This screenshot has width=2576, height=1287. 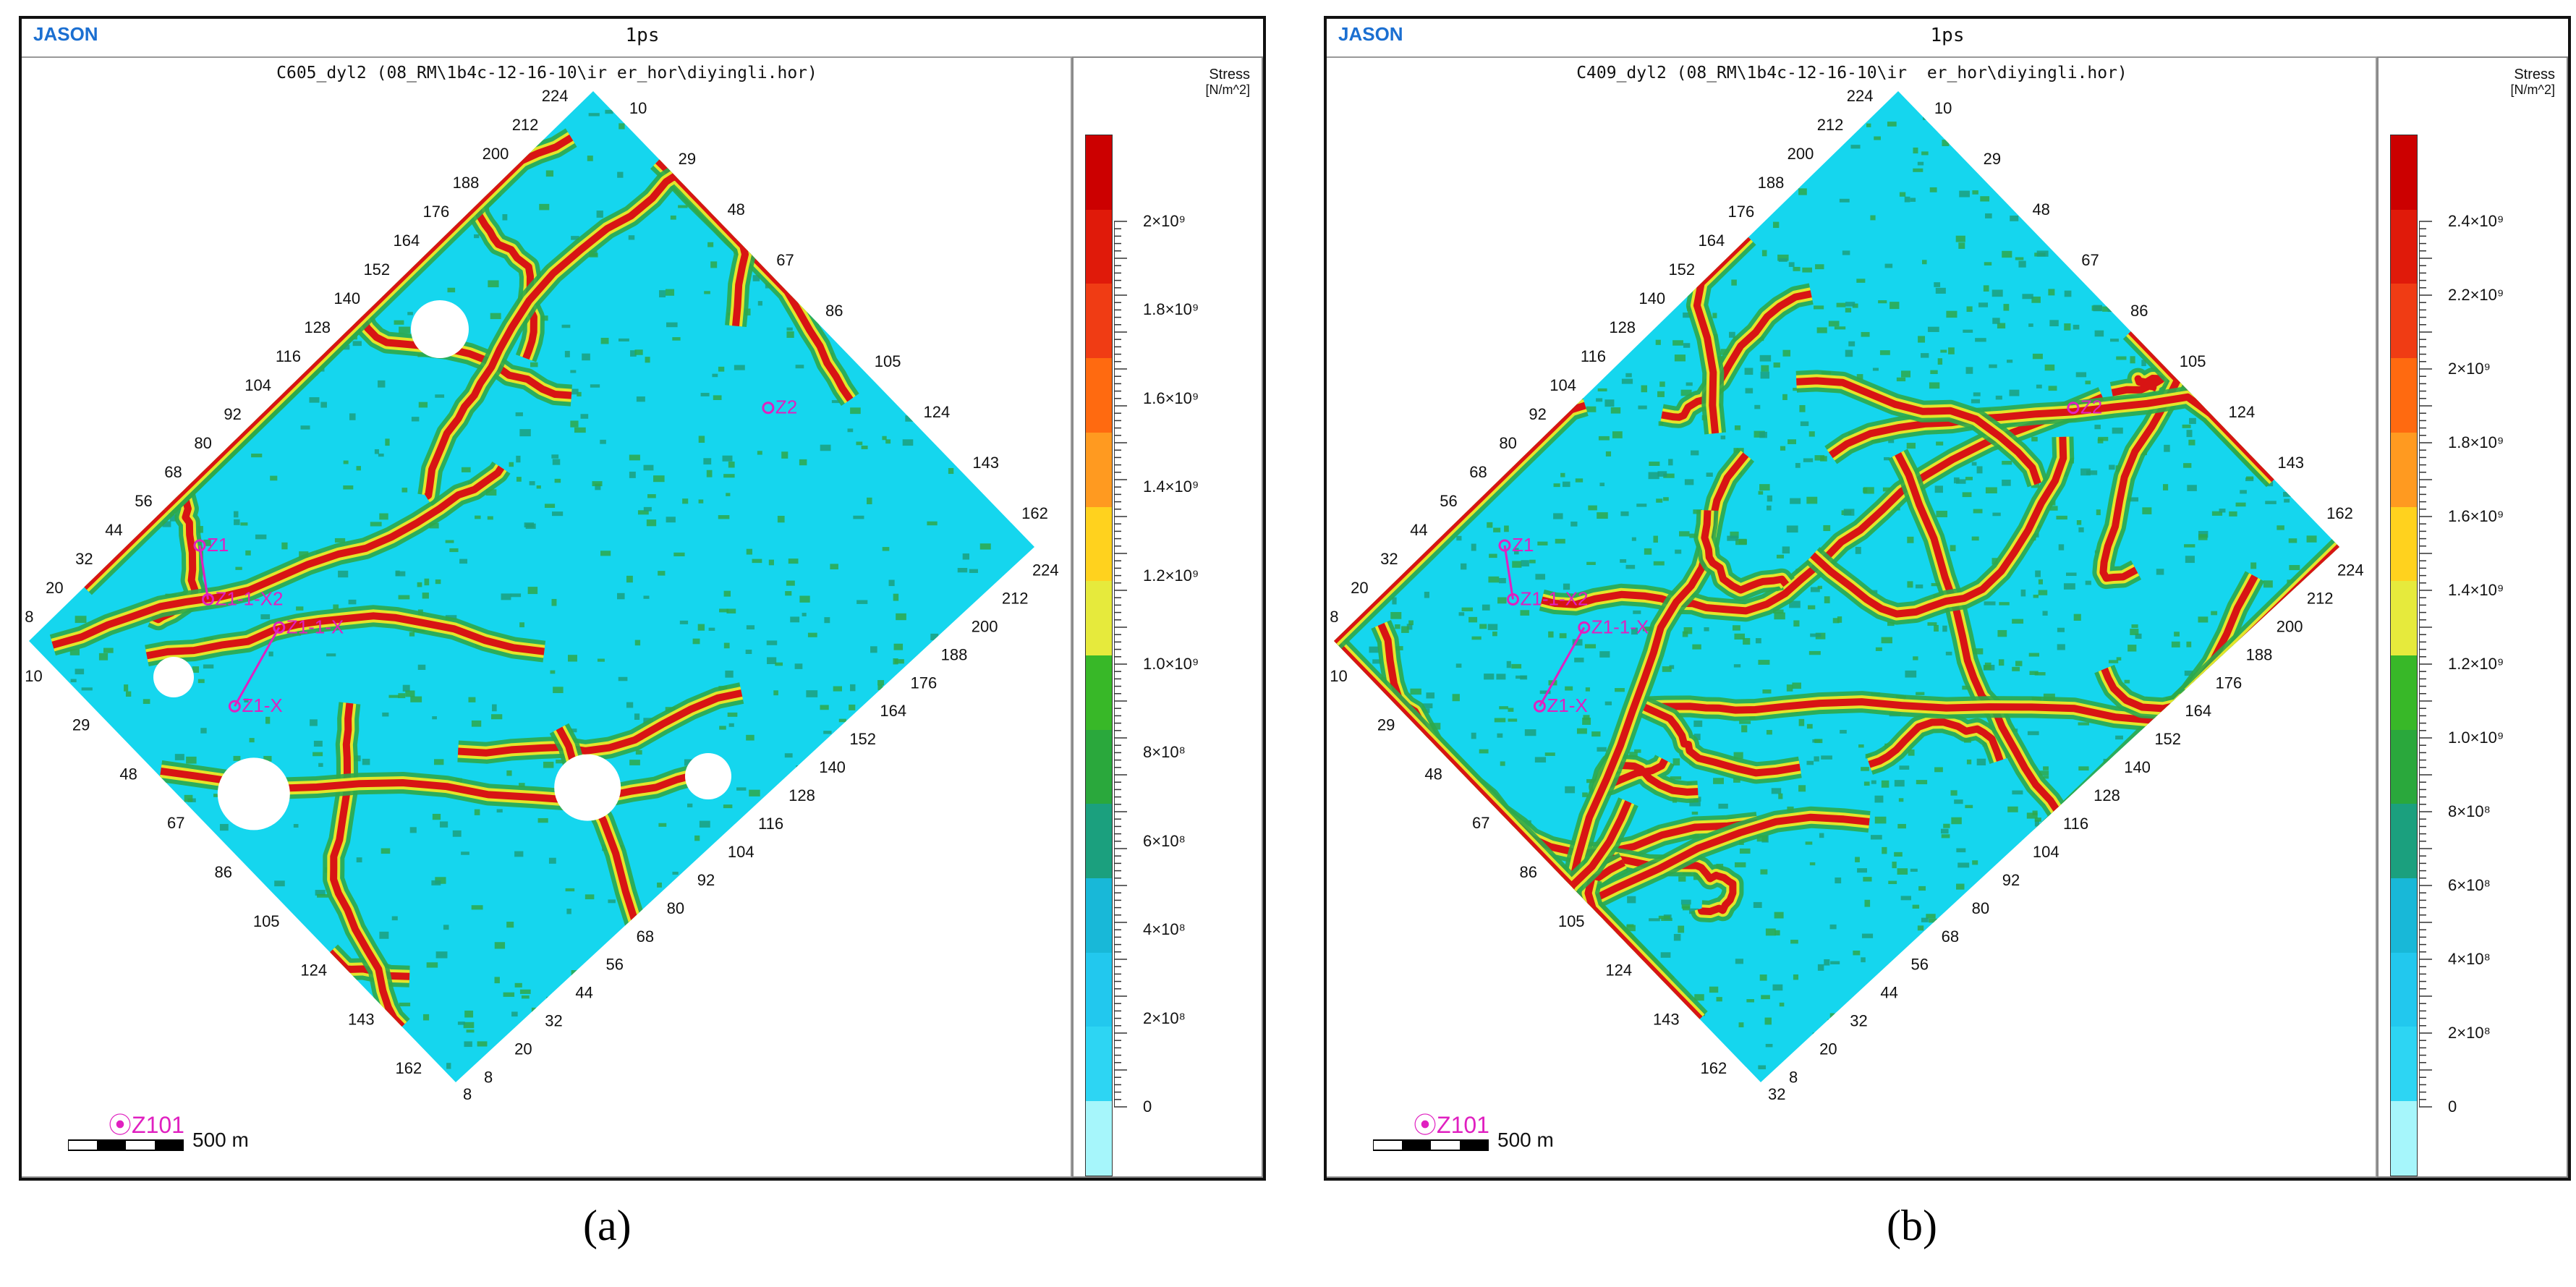 What do you see at coordinates (2091, 407) in the screenshot?
I see `well-label: Z2` at bounding box center [2091, 407].